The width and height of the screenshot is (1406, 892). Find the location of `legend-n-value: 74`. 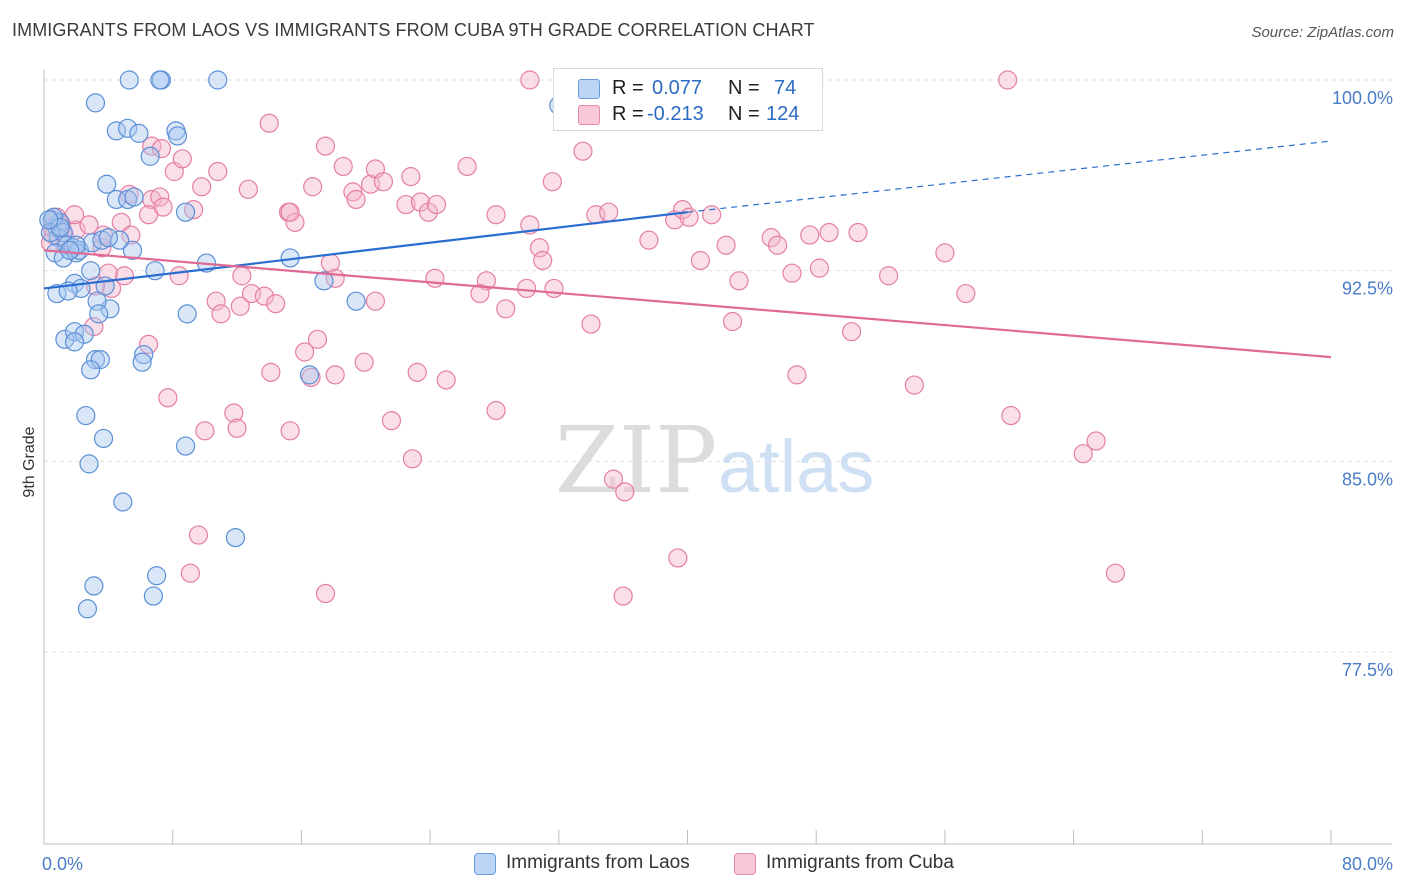

legend-n-value: 74 is located at coordinates (785, 88).